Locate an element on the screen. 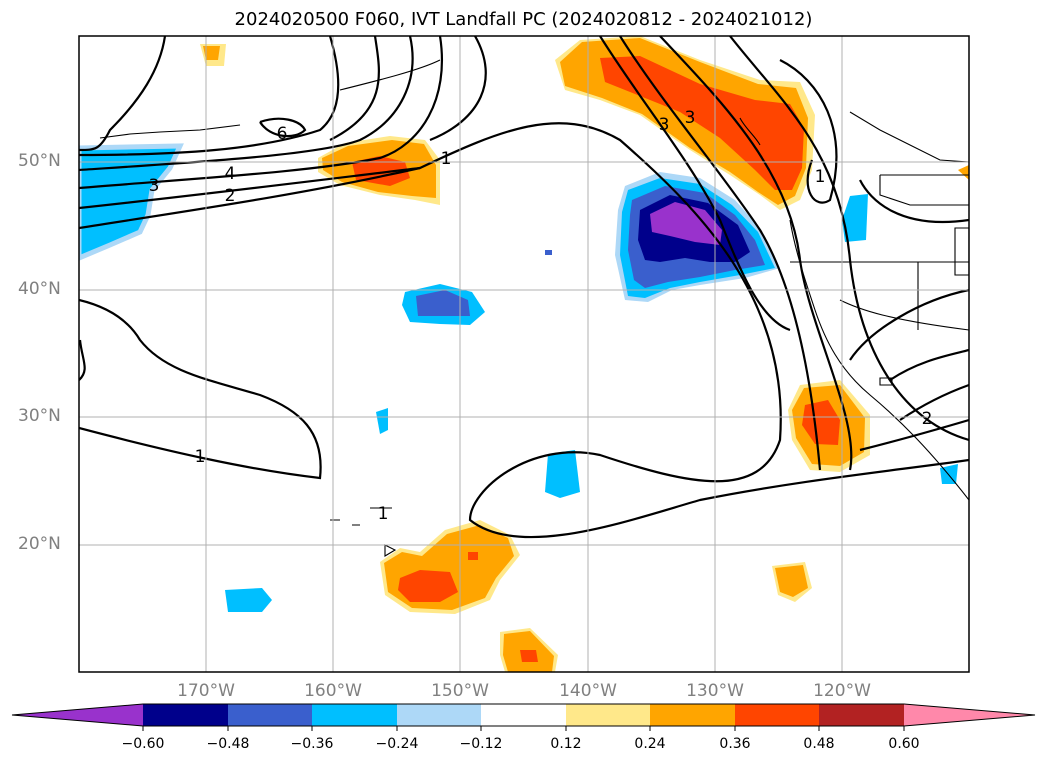  colorbar-tick-label: −0.12 is located at coordinates (481, 744).